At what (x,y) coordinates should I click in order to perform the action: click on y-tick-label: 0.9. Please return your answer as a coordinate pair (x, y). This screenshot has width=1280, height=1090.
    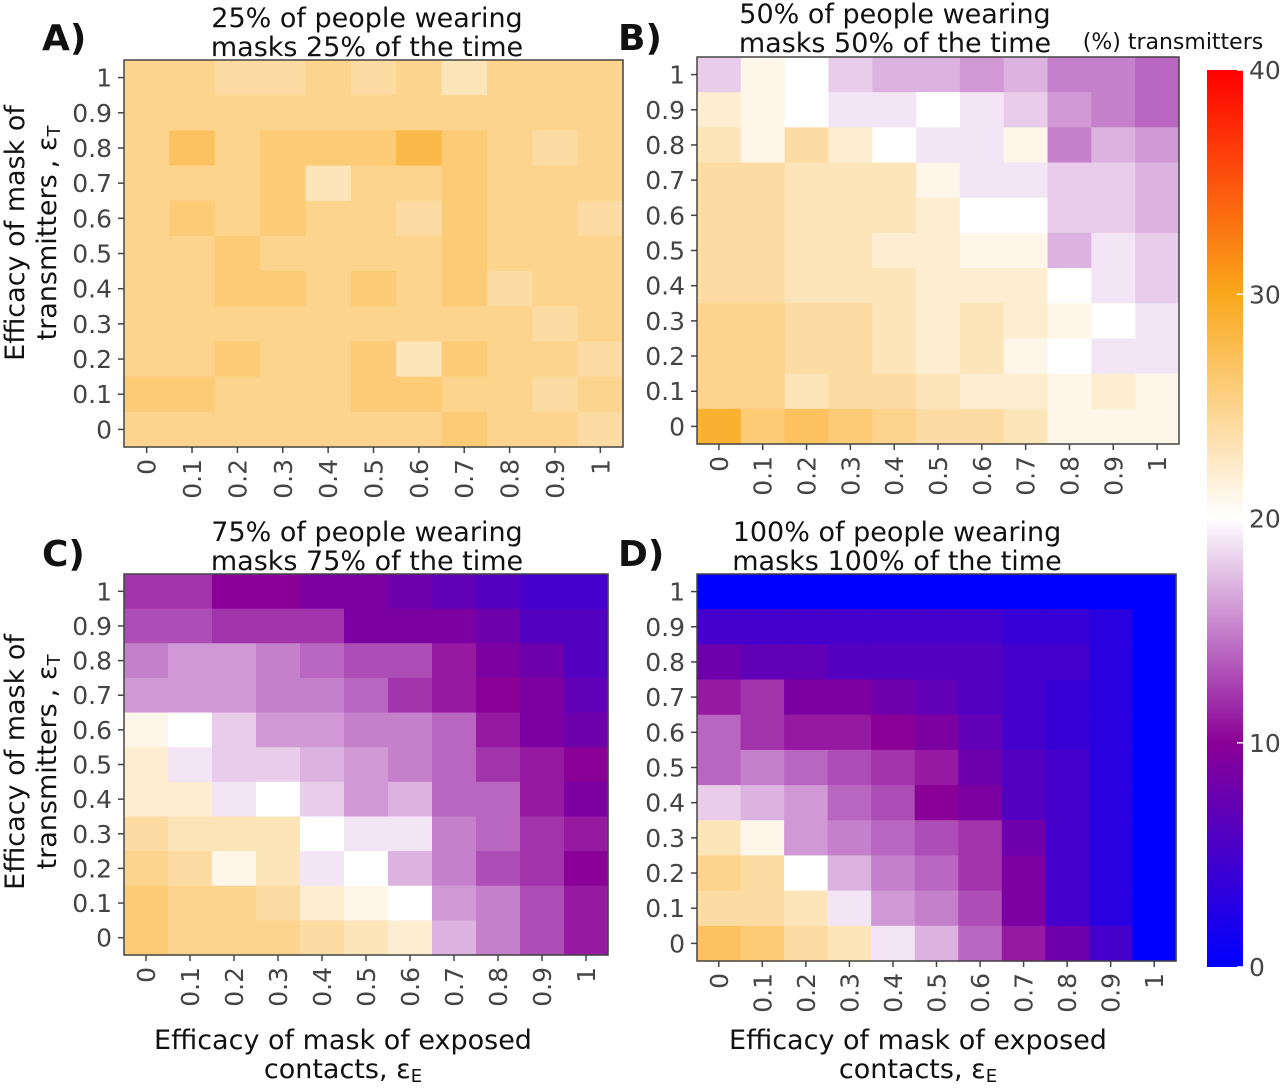
    Looking at the image, I should click on (92, 626).